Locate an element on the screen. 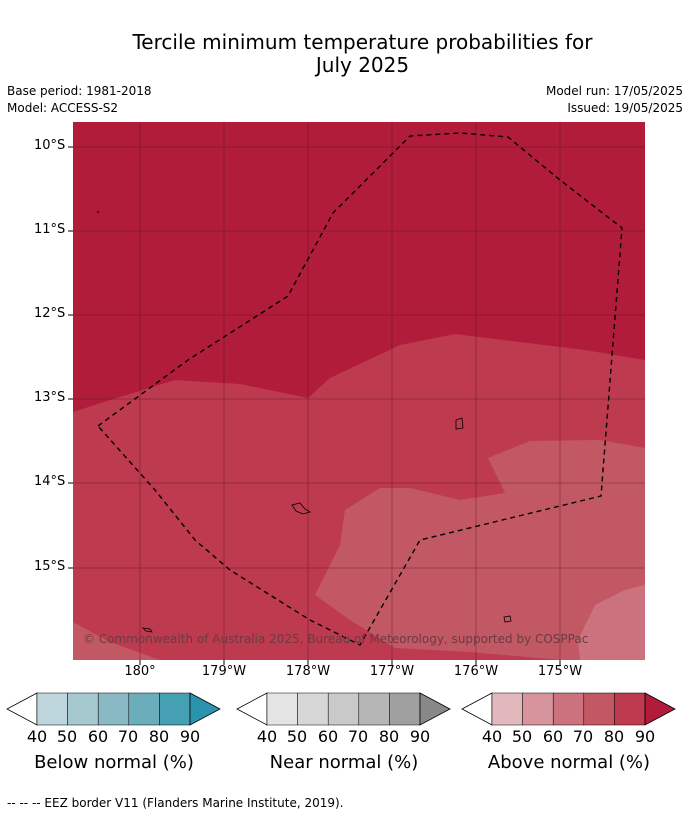 Image resolution: width=690 pixels, height=816 pixels. model-run-text: Model run: 17/05/2025 is located at coordinates (614, 91).